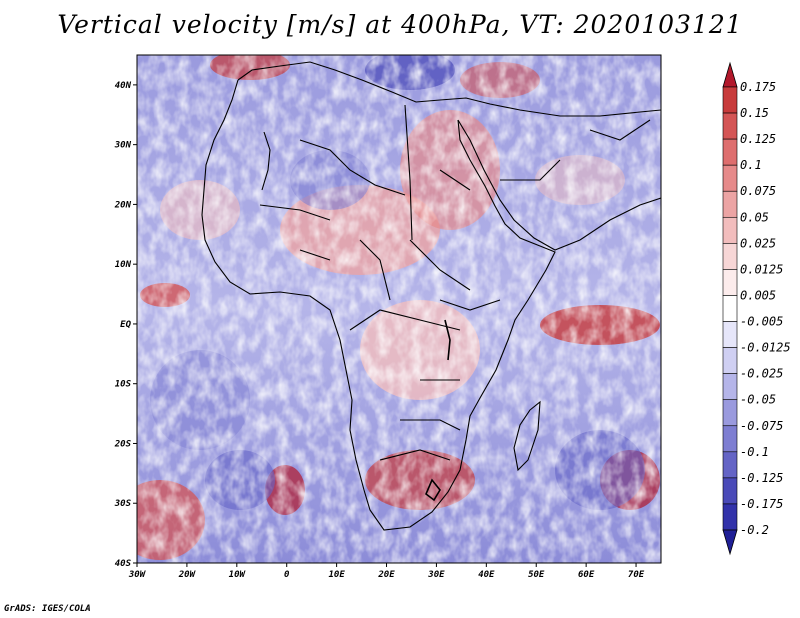 The height and width of the screenshot is (618, 800). Describe the element at coordinates (636, 575) in the screenshot. I see `lon-tick-label: 70E` at that location.